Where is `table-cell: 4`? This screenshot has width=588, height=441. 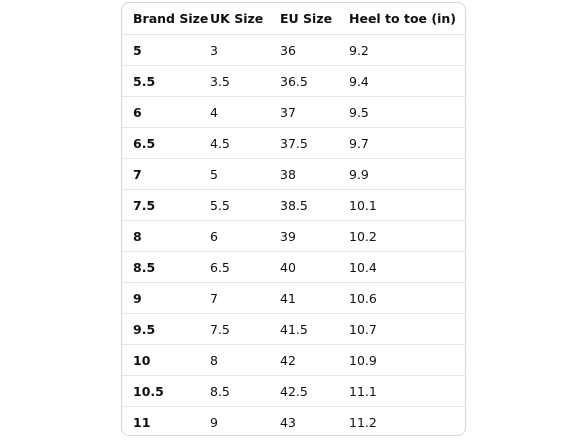
table-cell: 4 is located at coordinates (245, 112).